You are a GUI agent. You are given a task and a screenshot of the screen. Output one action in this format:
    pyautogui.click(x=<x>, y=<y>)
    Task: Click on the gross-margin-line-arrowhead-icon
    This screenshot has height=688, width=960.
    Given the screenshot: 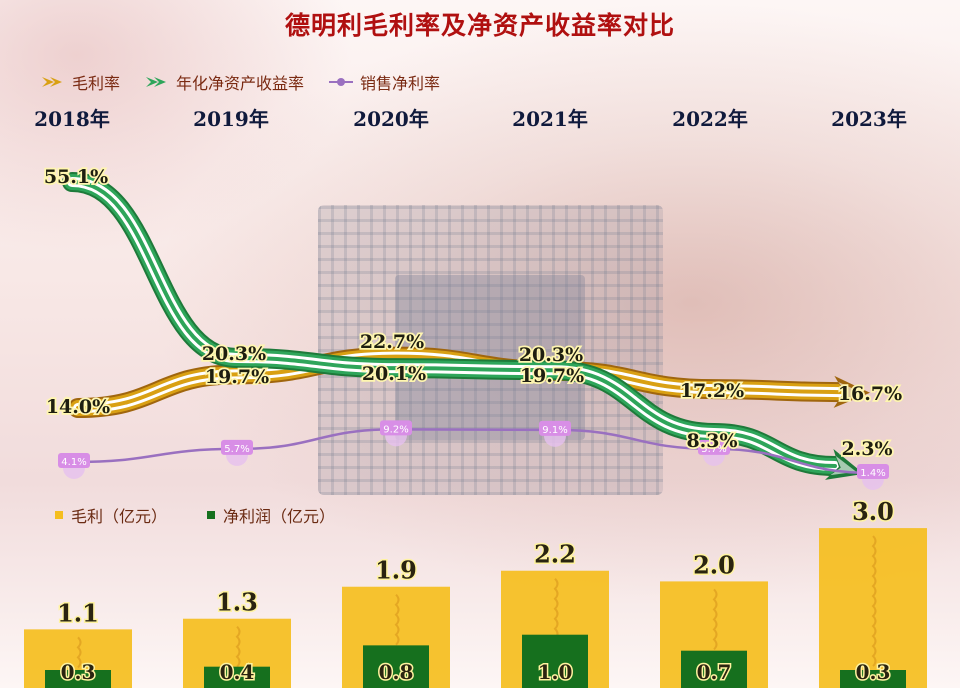 What is the action you would take?
    pyautogui.click(x=851, y=391)
    